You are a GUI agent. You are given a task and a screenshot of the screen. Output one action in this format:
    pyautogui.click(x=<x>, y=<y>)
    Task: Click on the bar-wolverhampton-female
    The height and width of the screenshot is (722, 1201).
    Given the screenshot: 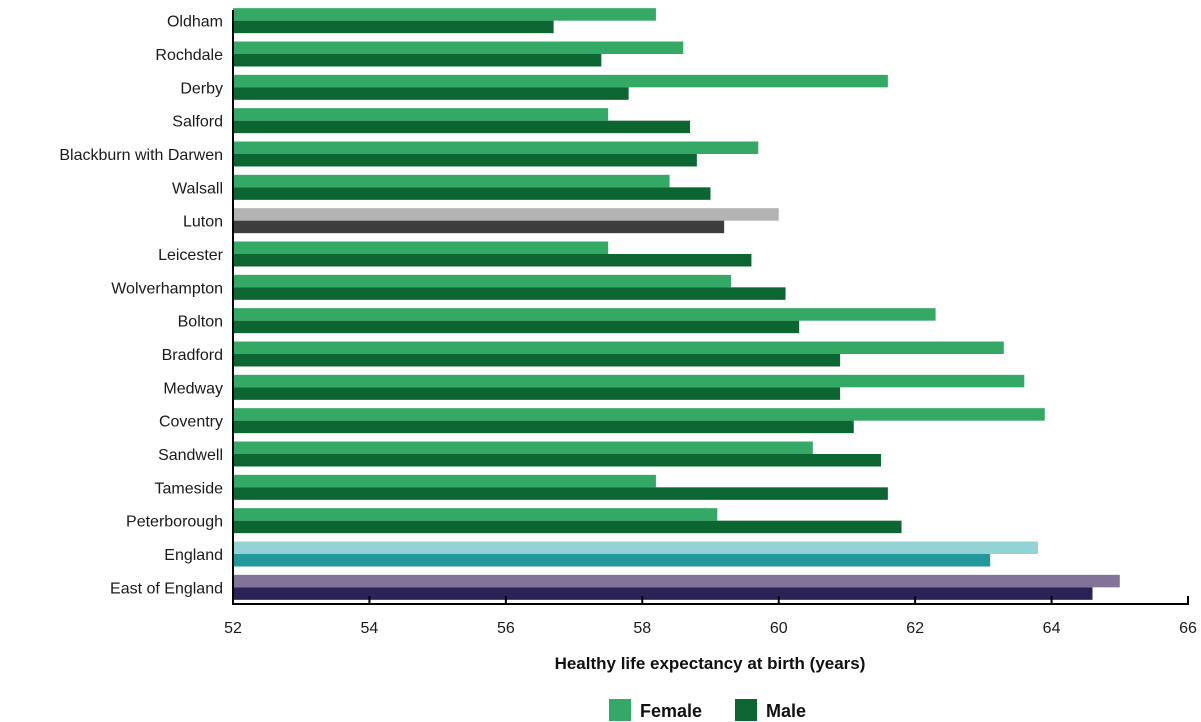 What is the action you would take?
    pyautogui.click(x=482, y=281)
    